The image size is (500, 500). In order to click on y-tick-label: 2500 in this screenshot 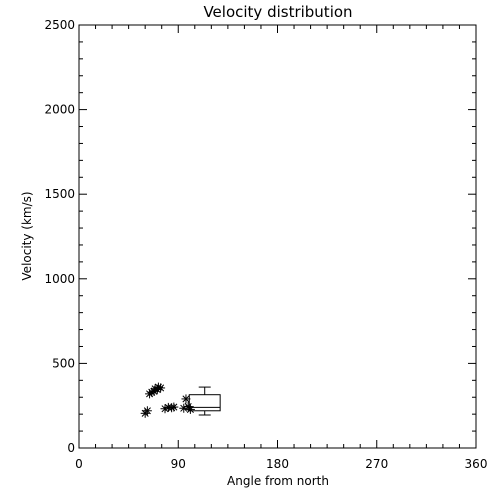, I will do `click(59, 25)`.